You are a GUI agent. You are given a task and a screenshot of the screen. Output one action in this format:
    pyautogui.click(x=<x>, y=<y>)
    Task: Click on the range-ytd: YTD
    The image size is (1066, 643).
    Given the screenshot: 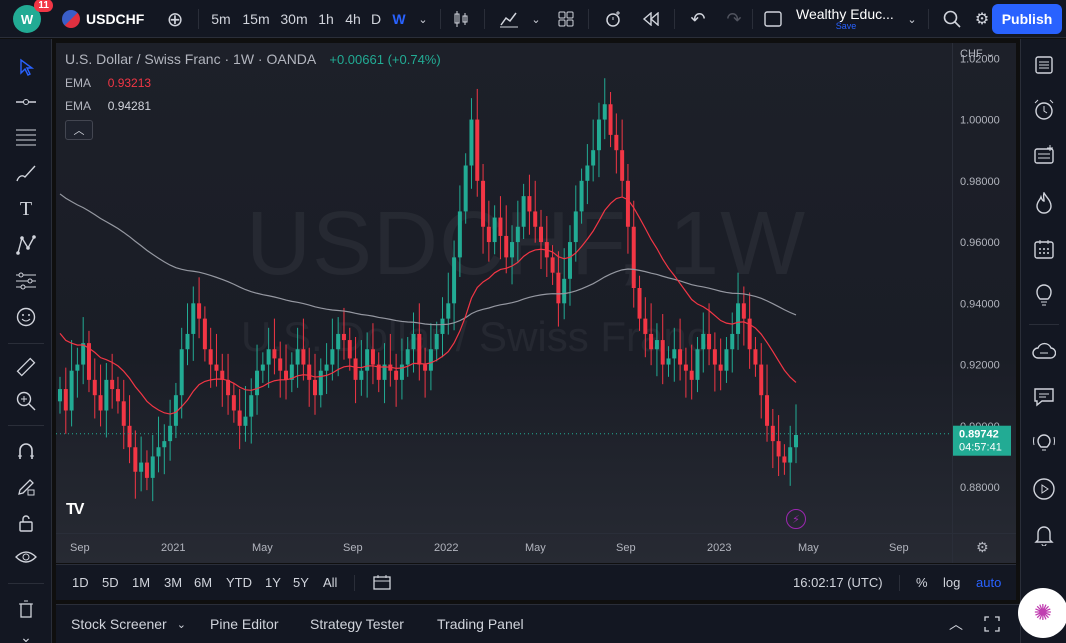 What is the action you would take?
    pyautogui.click(x=239, y=582)
    